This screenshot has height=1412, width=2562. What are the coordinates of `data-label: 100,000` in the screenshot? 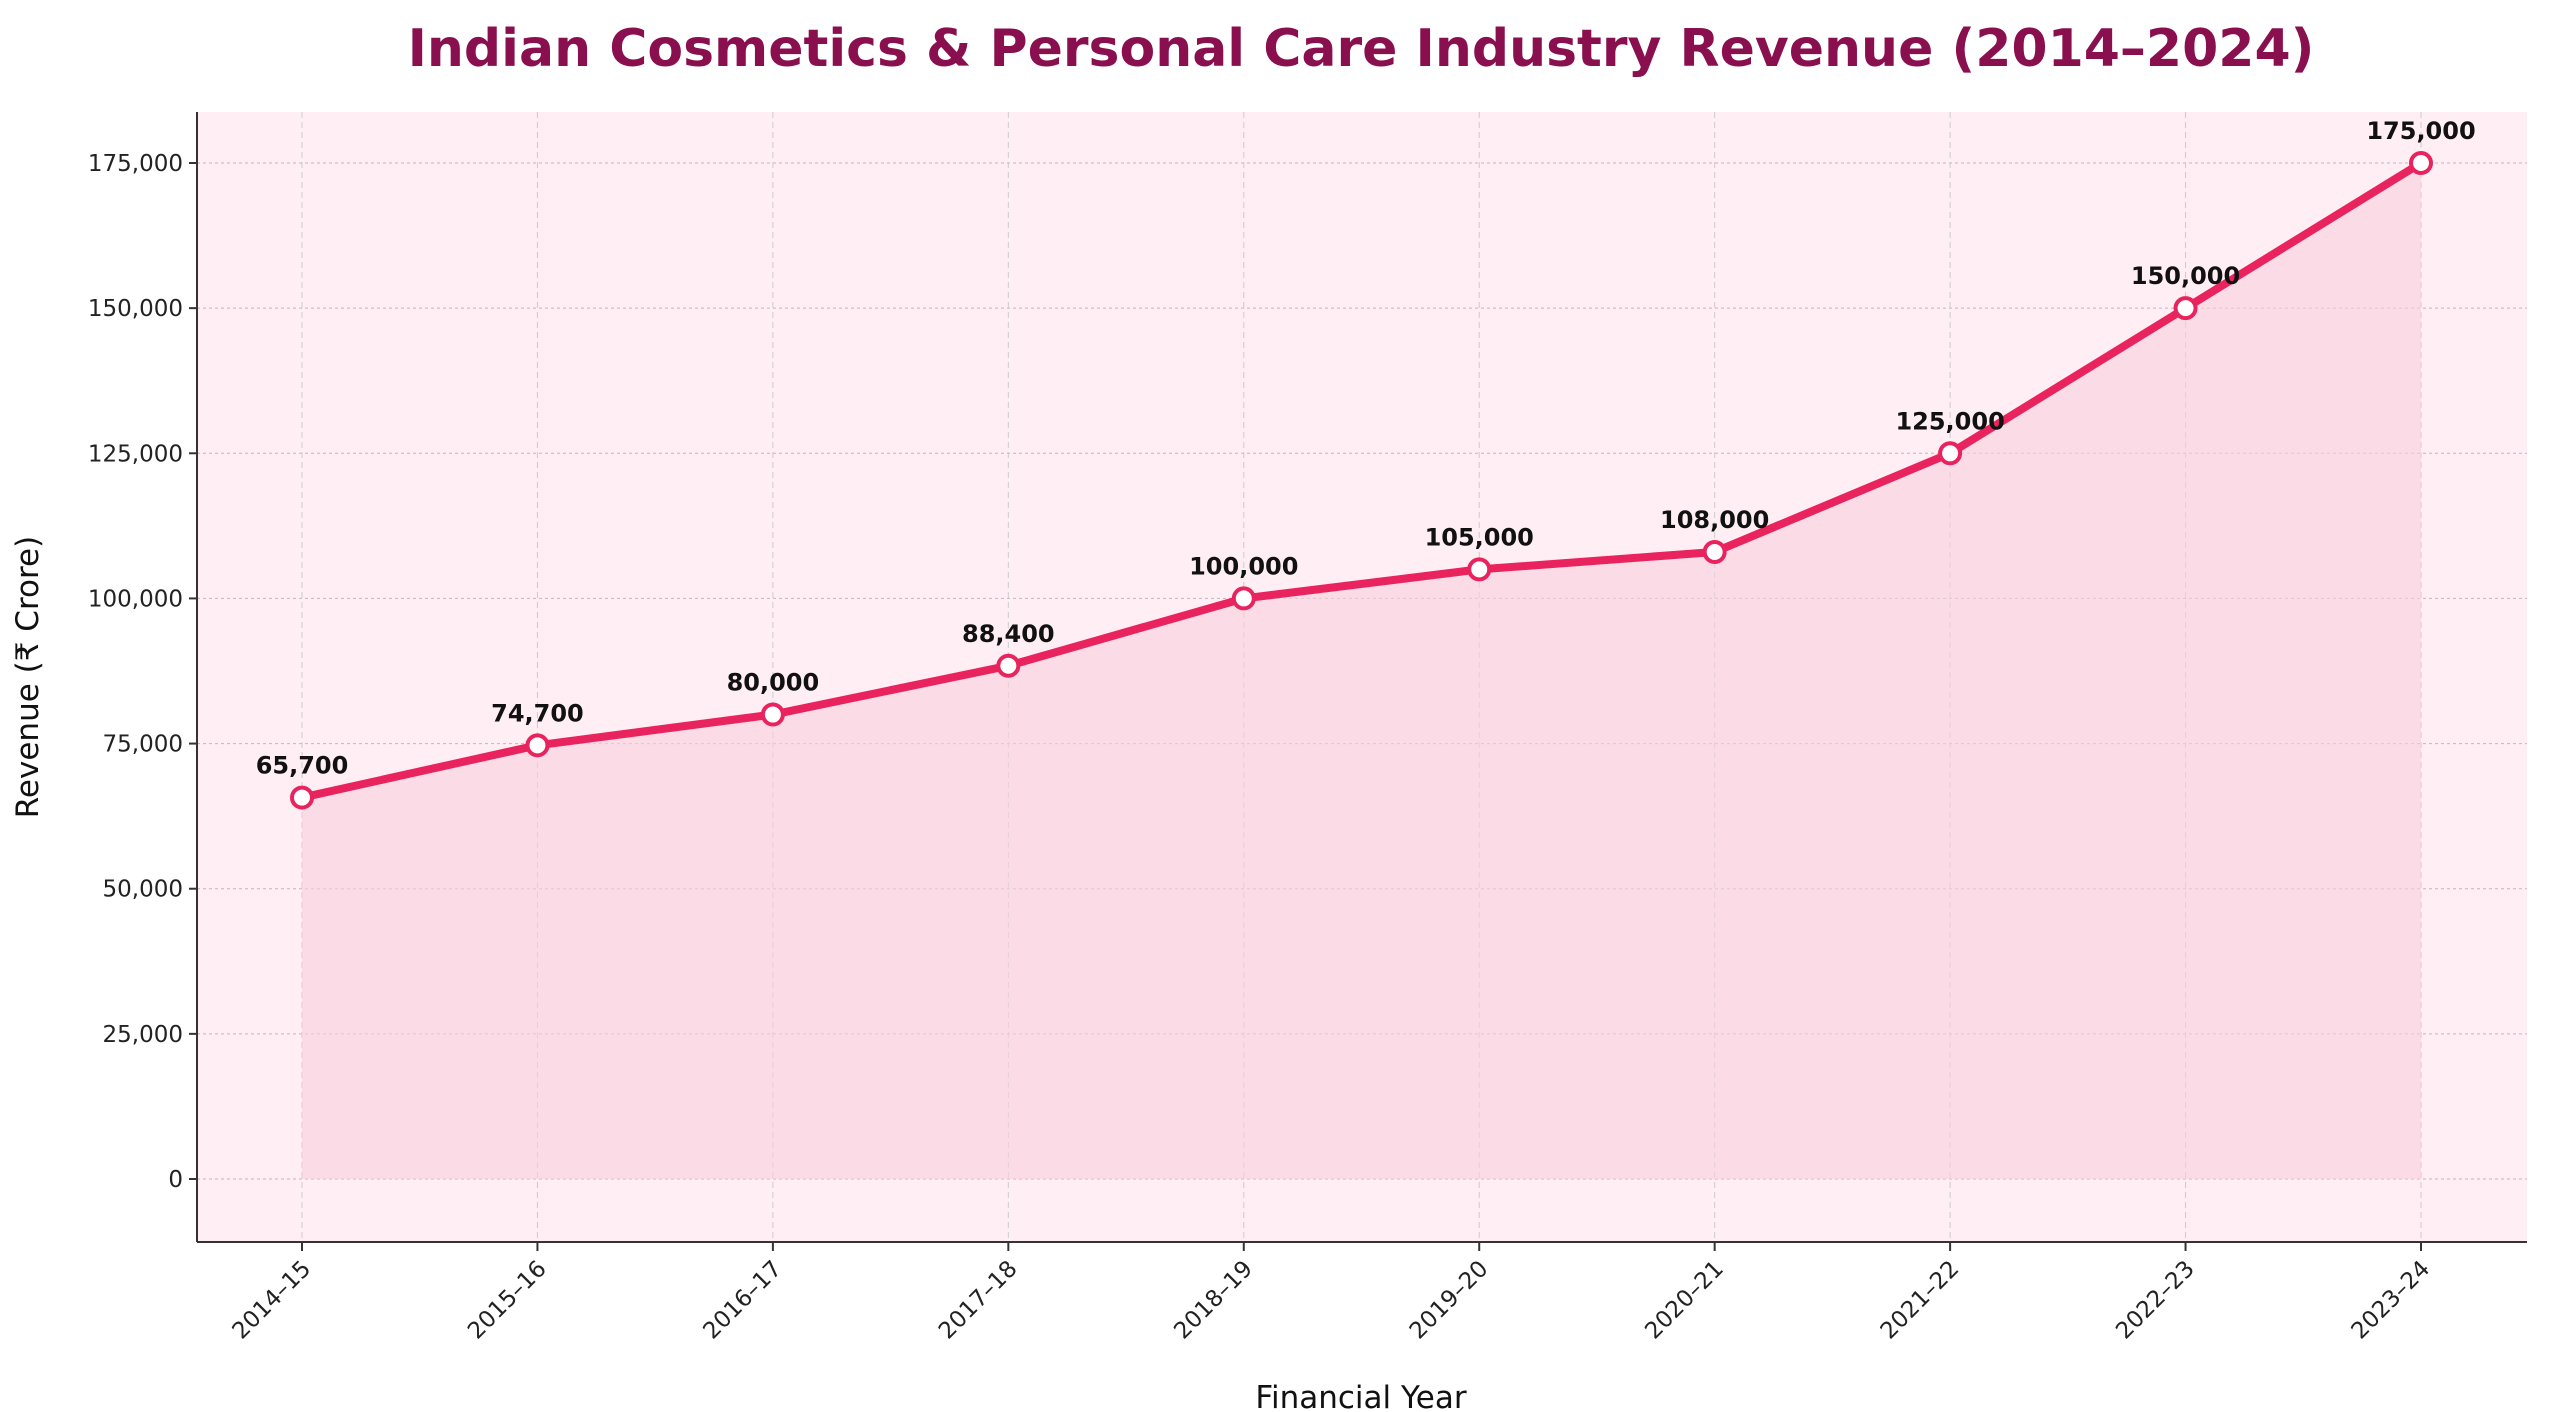 It's located at (1243, 566).